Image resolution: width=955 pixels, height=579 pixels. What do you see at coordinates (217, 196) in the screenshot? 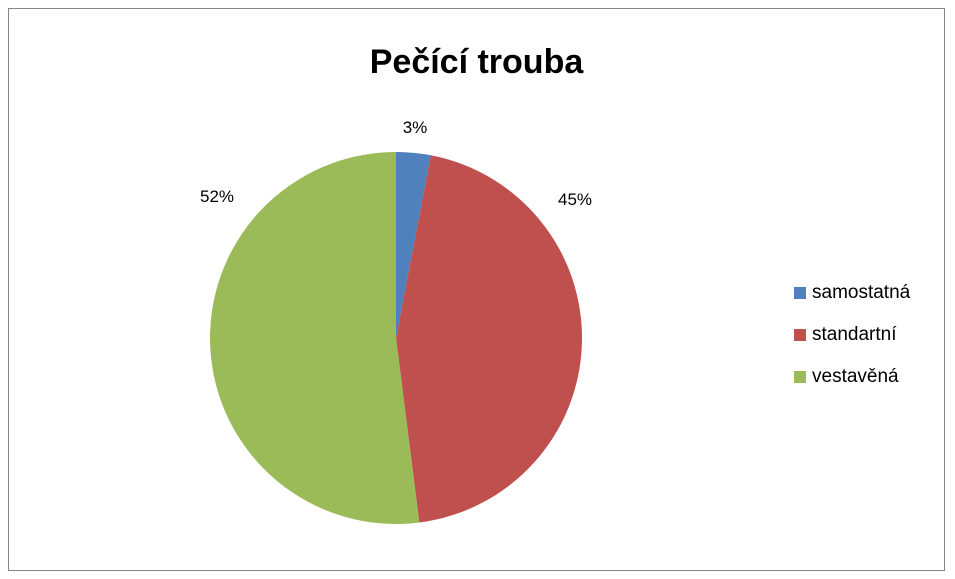
I see `data-label-vestavěná: 52%` at bounding box center [217, 196].